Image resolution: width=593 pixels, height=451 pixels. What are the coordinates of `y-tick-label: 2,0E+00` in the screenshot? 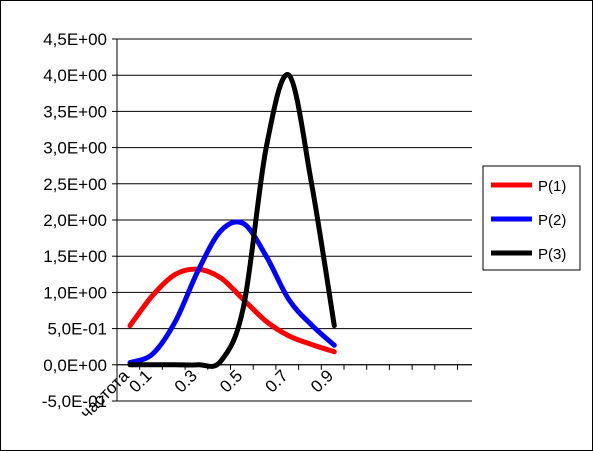 It's located at (75, 220).